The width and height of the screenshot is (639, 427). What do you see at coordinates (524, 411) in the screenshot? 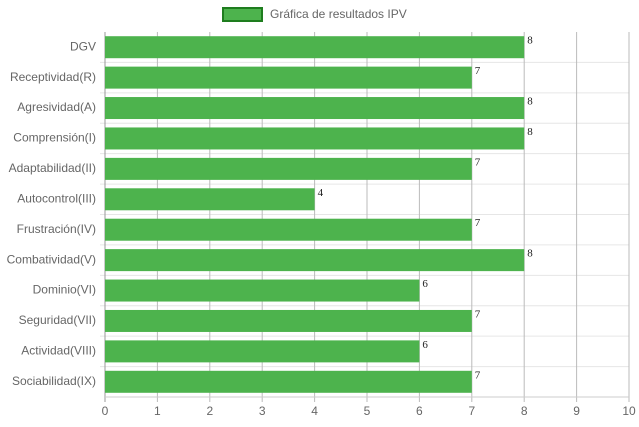
I see `x-tick-label: 8` at bounding box center [524, 411].